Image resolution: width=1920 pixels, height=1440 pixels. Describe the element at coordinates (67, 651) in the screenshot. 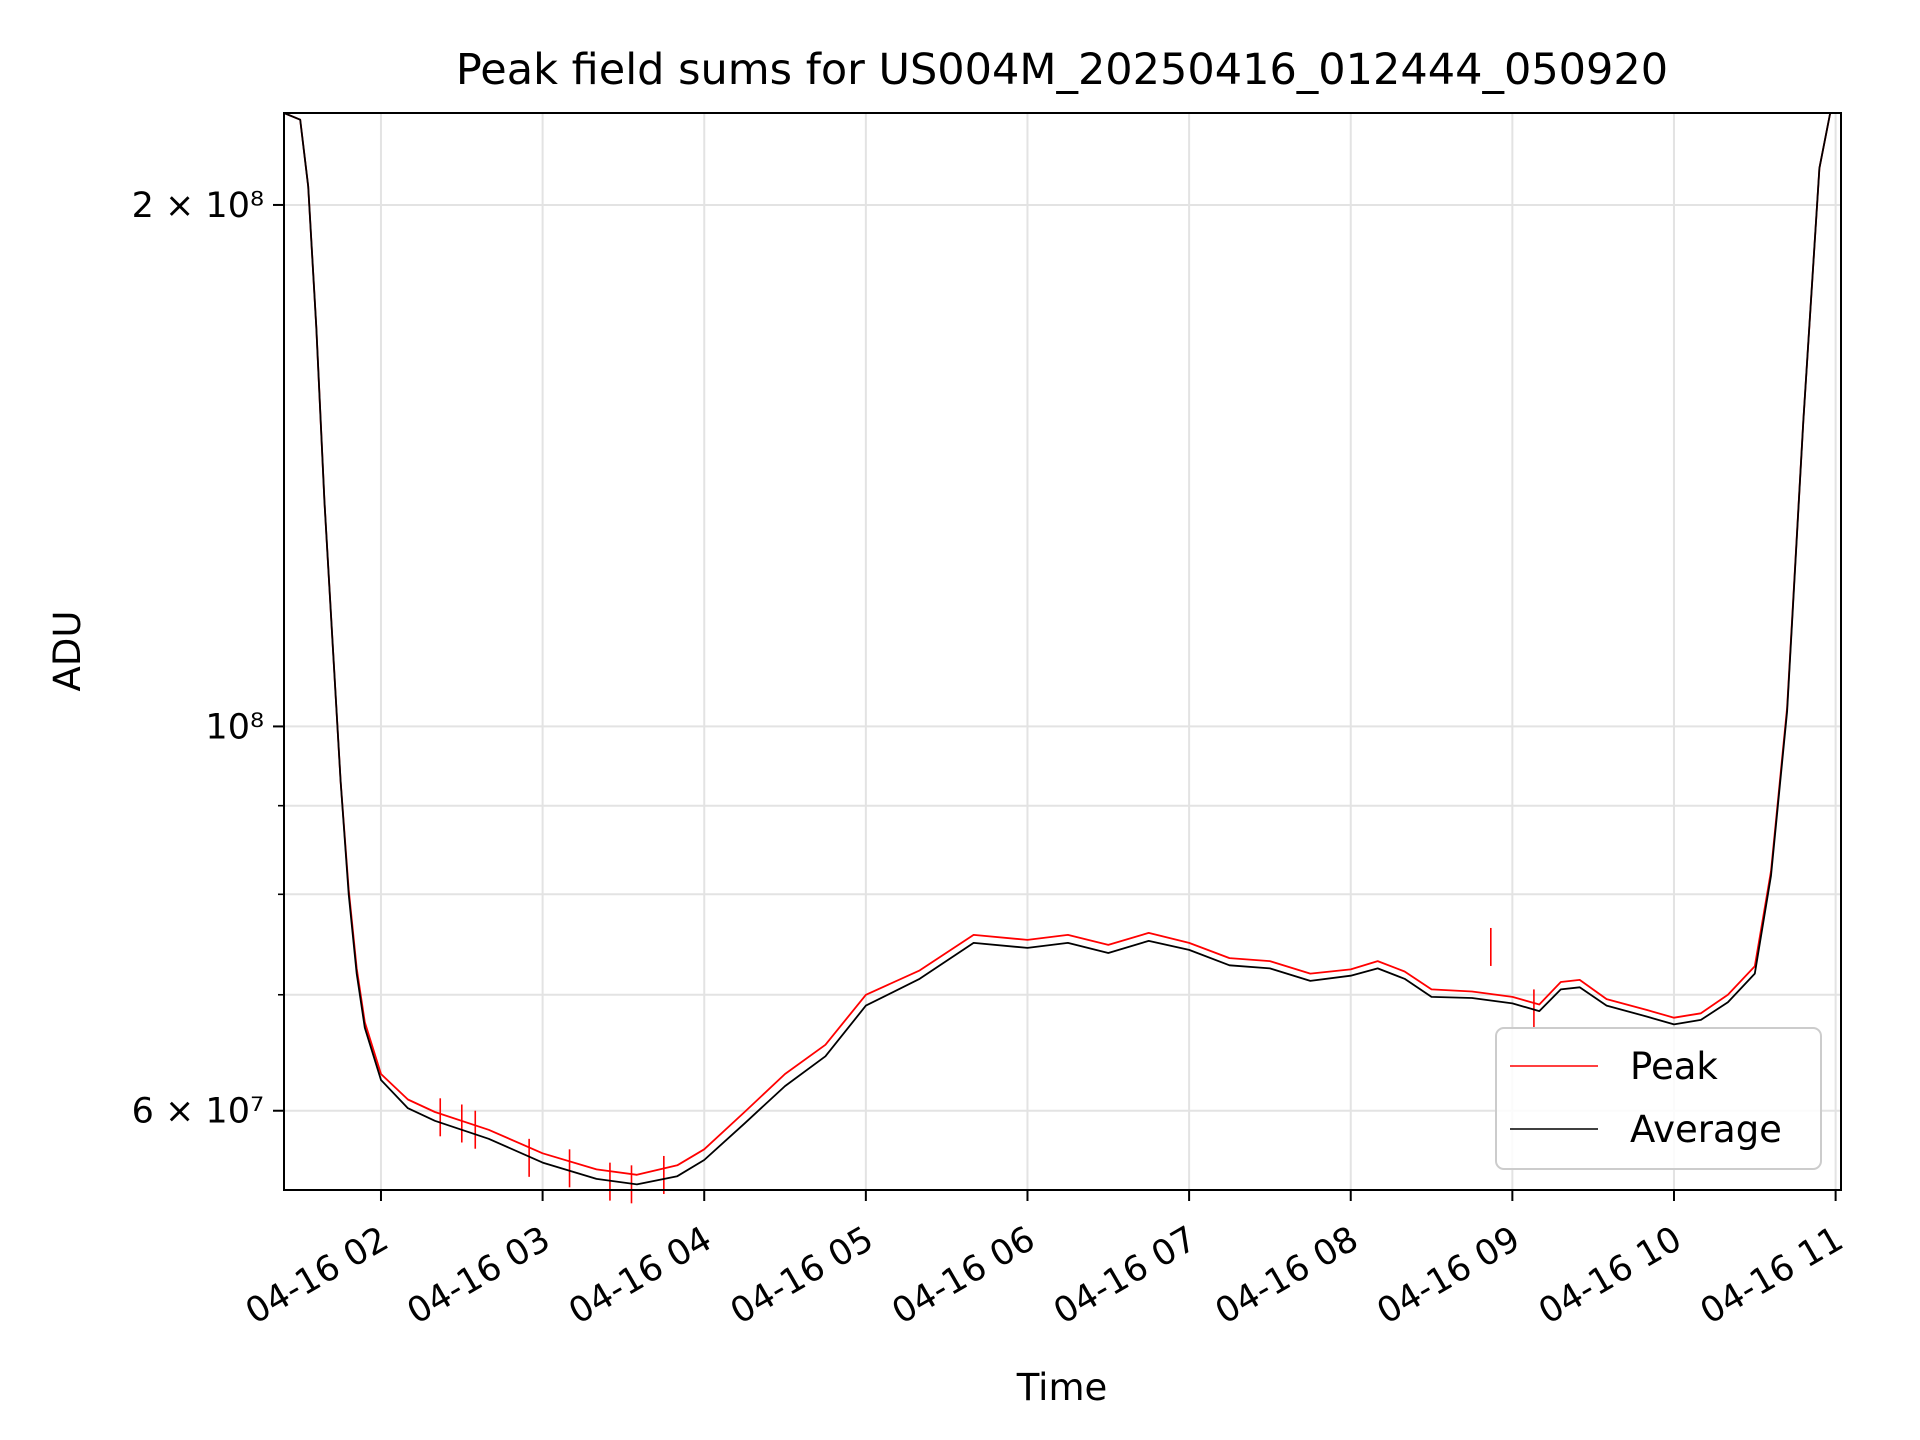

I see `y-axis-label: ADU` at that location.